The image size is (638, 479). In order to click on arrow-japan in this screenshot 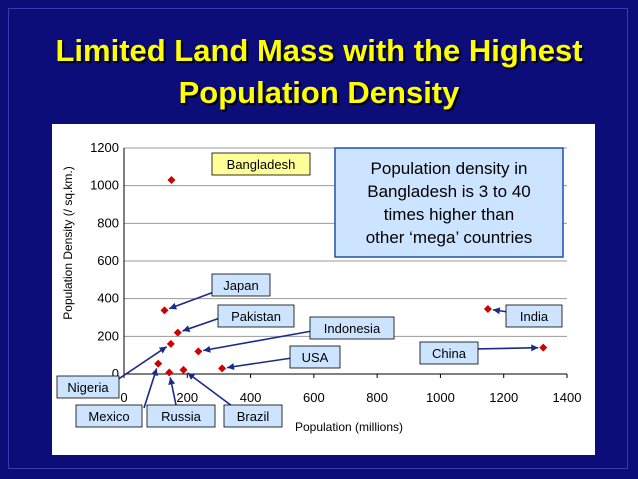, I will do `click(191, 300)`.